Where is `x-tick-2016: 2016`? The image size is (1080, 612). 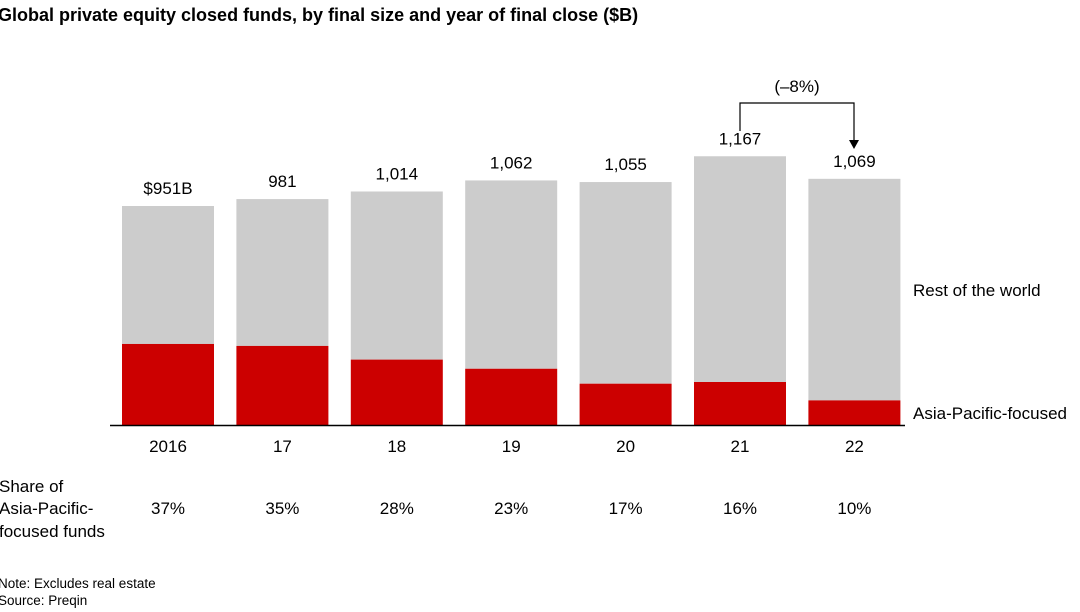
x-tick-2016: 2016 is located at coordinates (168, 446).